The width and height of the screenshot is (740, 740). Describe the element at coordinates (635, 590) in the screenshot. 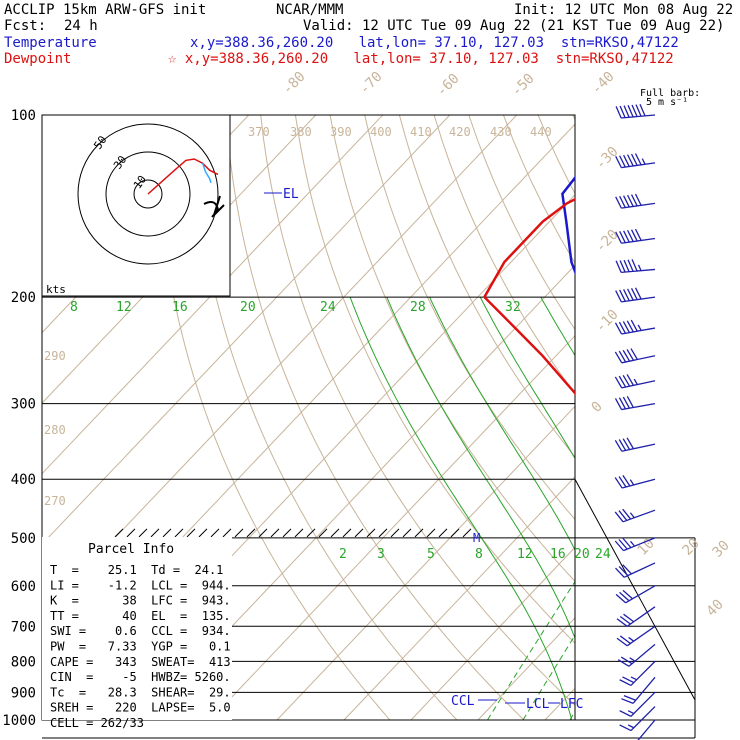

I see `frame-diagonal` at that location.